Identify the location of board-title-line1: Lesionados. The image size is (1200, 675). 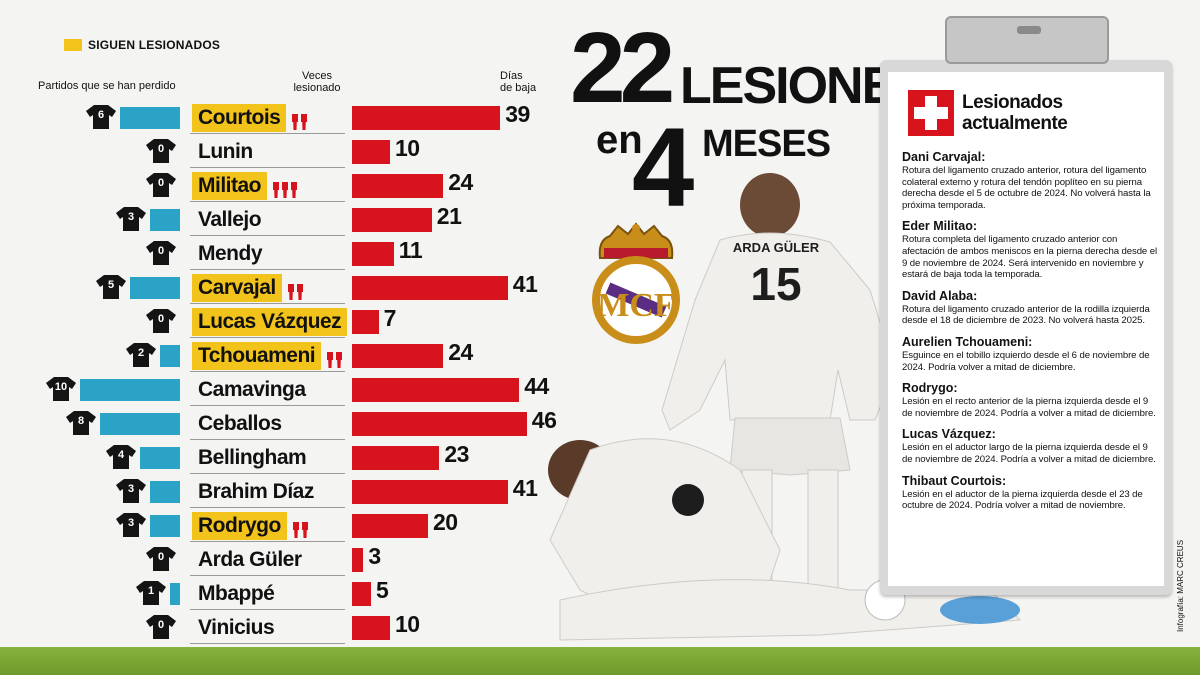
(1012, 102).